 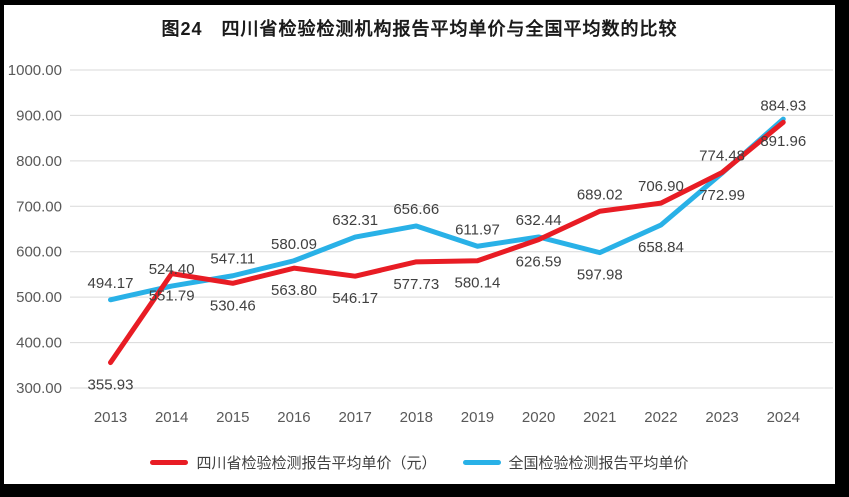 What do you see at coordinates (232, 259) in the screenshot?
I see `data-label: 547.11` at bounding box center [232, 259].